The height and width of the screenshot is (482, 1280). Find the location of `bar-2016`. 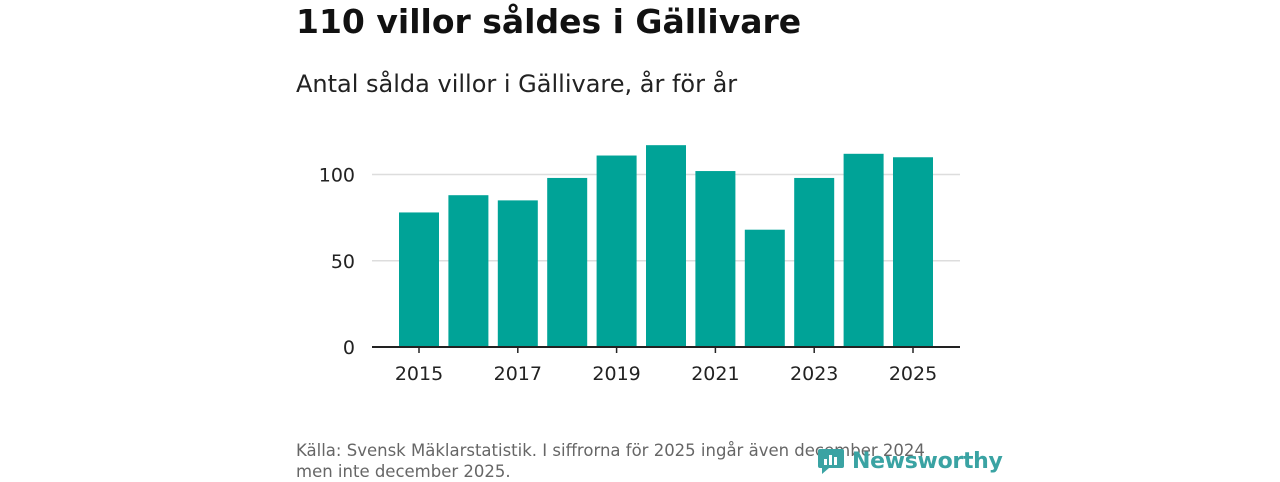

bar-2016 is located at coordinates (468, 271).